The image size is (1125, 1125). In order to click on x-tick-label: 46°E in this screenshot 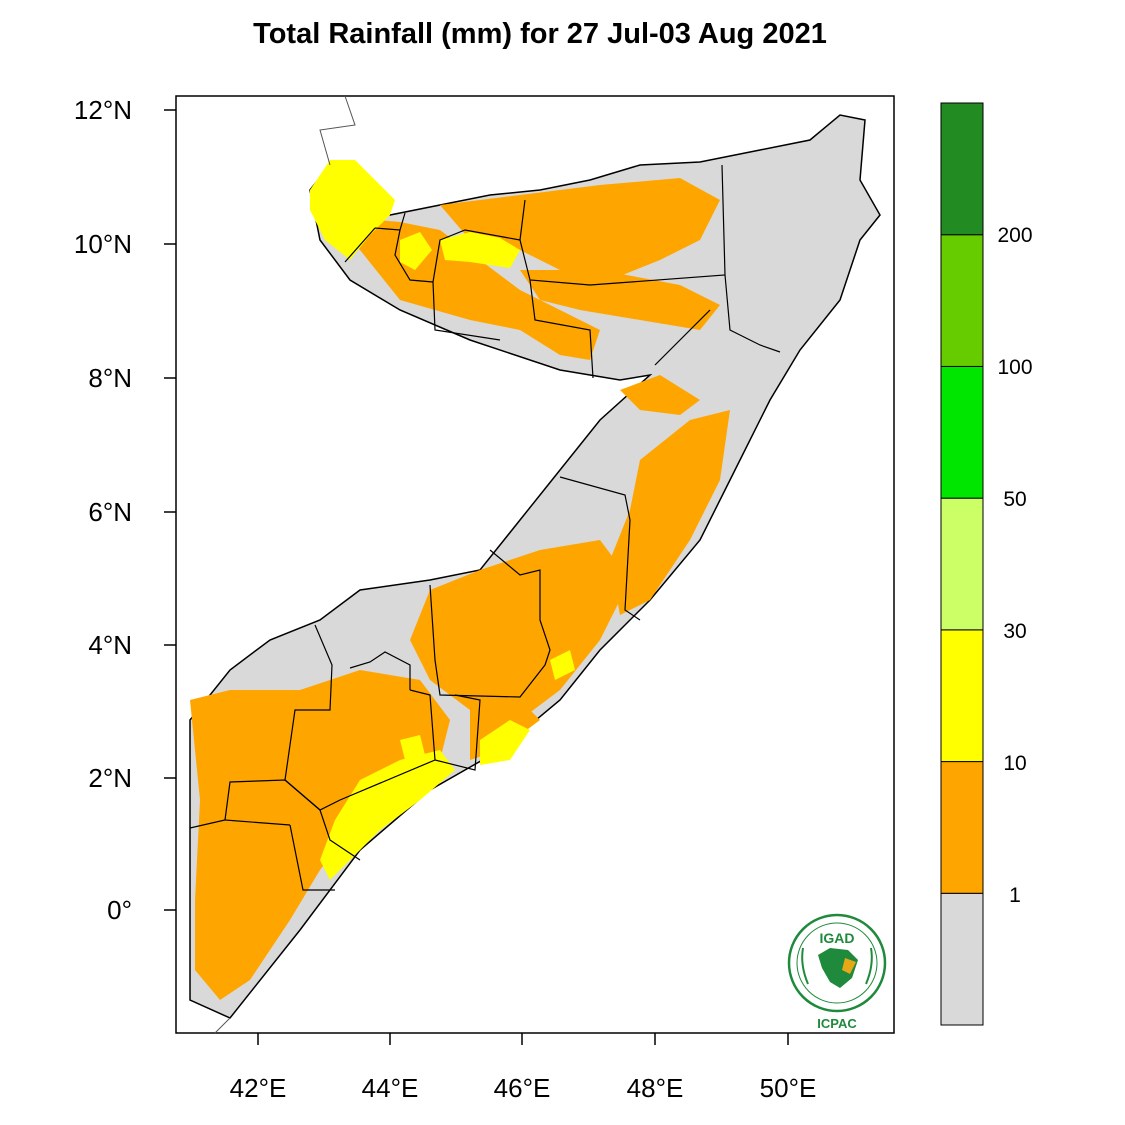, I will do `click(522, 1088)`.